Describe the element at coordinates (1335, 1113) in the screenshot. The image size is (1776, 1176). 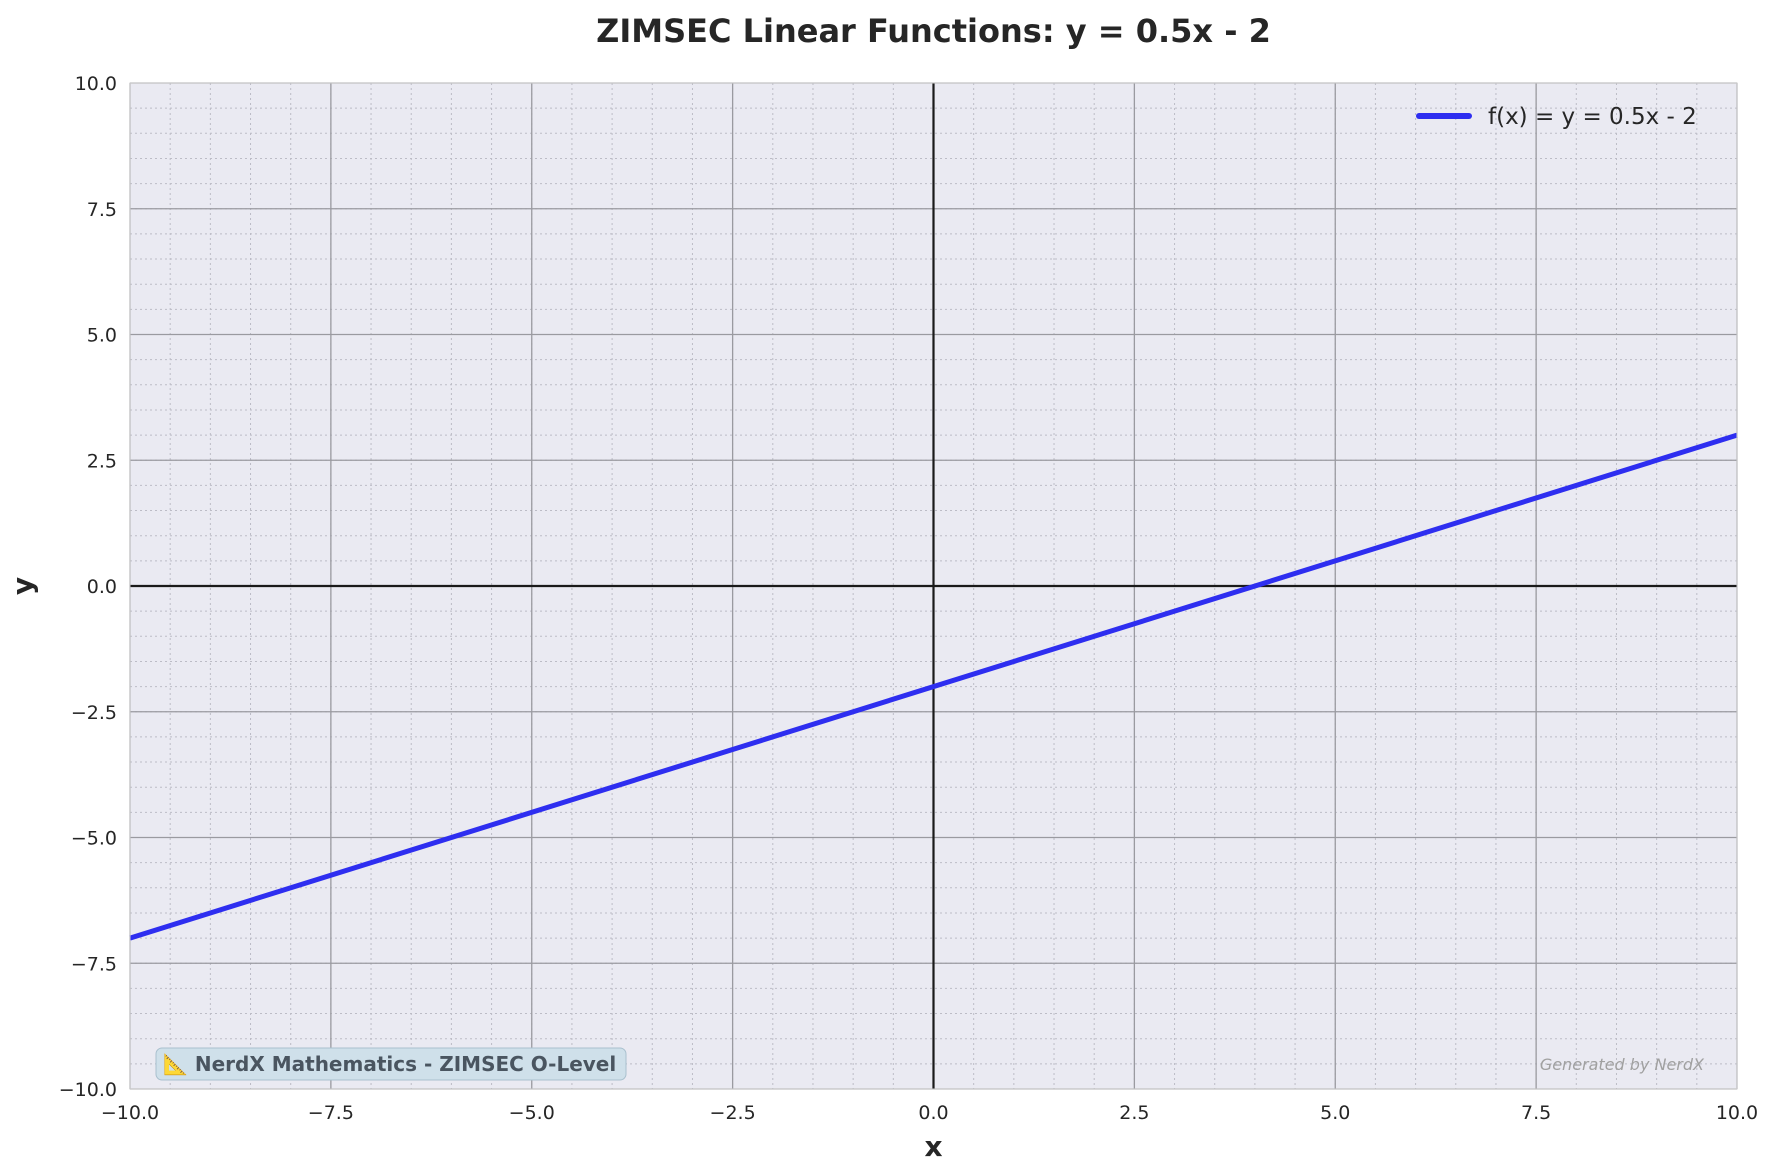
I see `x-tick-label: 5.0` at that location.